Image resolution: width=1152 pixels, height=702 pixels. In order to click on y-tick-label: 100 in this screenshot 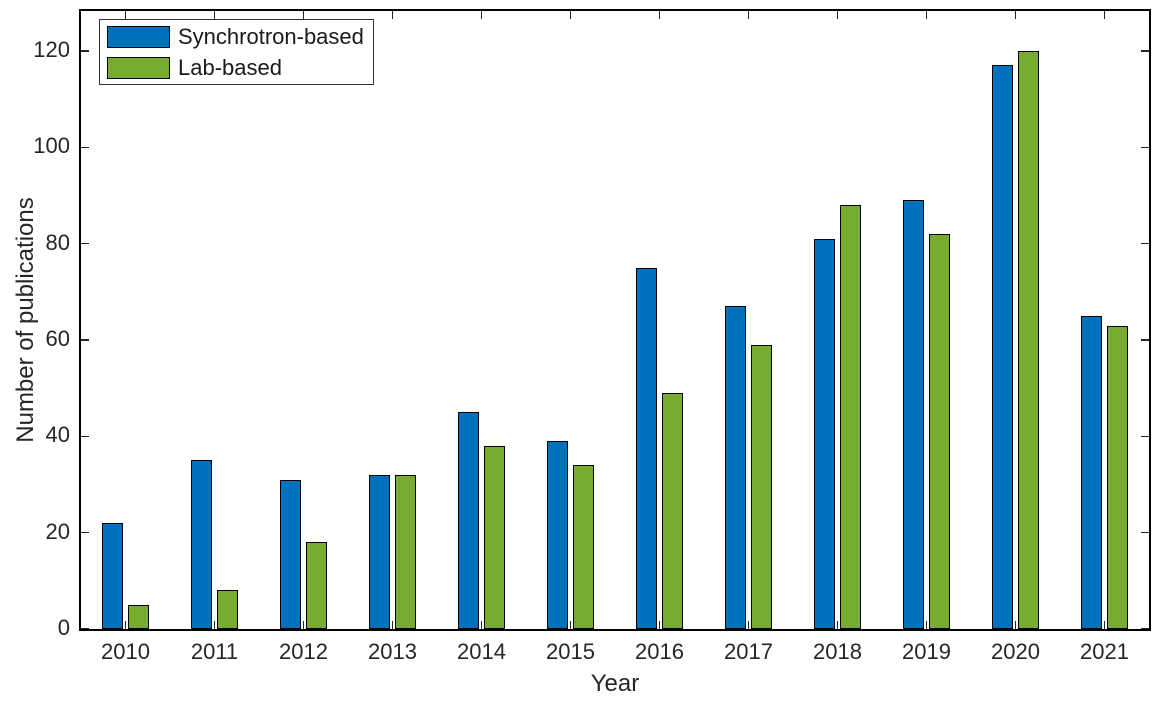, I will do `click(51, 146)`.